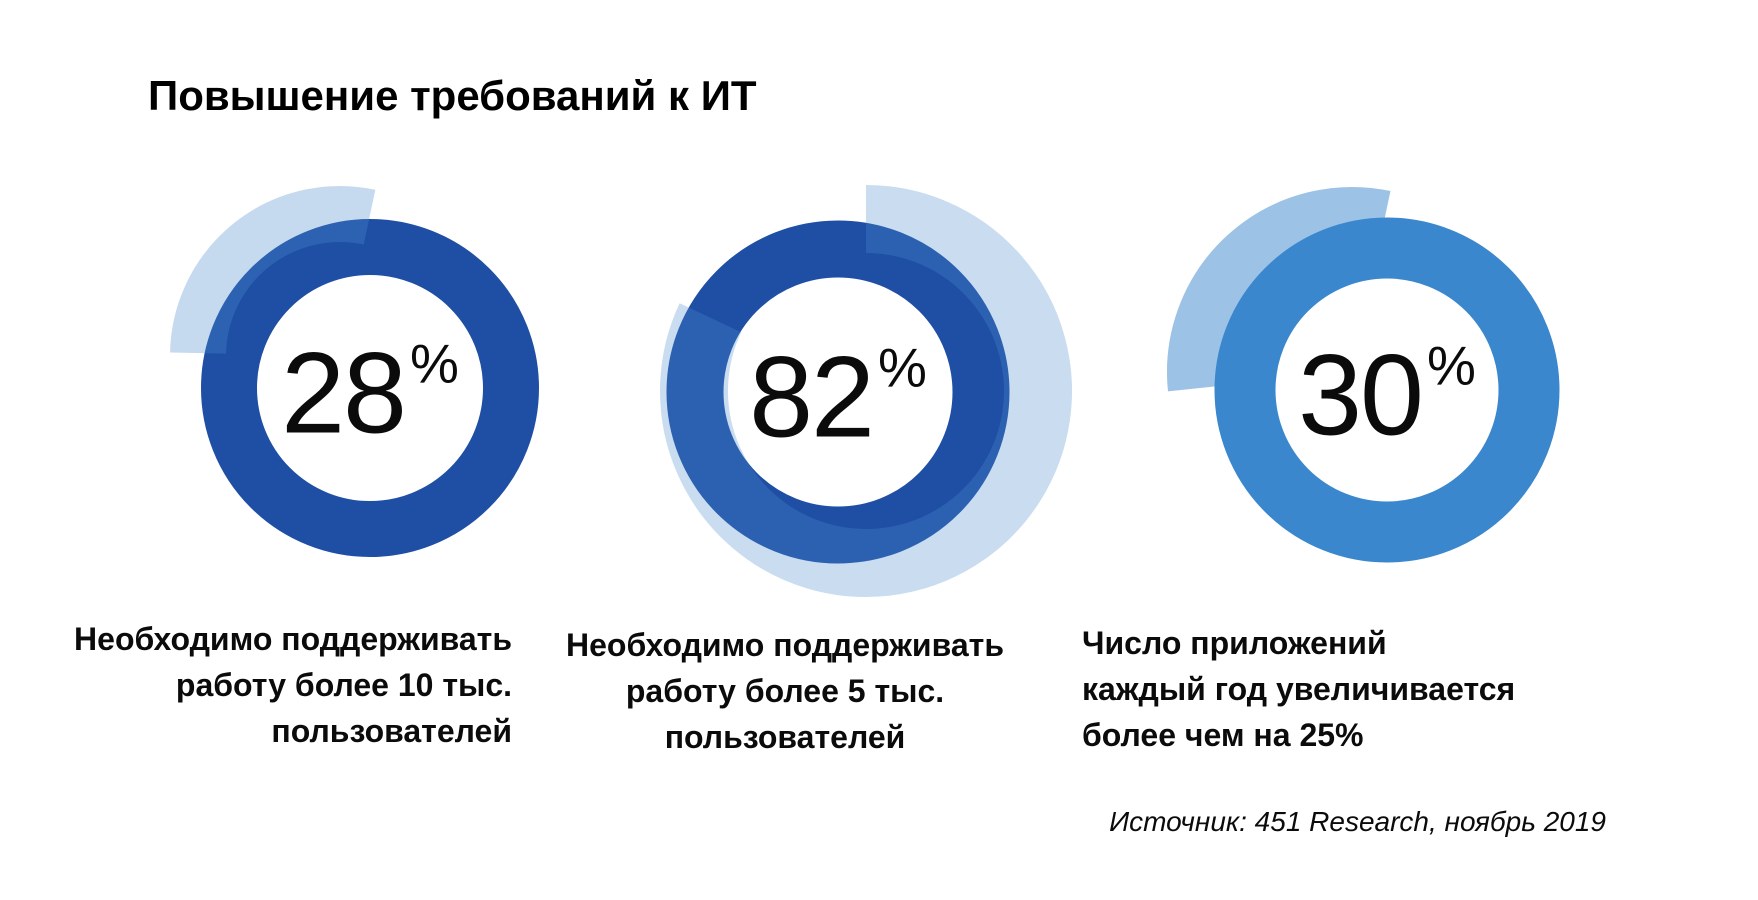 This screenshot has width=1758, height=900. I want to click on caption-line: работу более 10 тыс., so click(343, 685).